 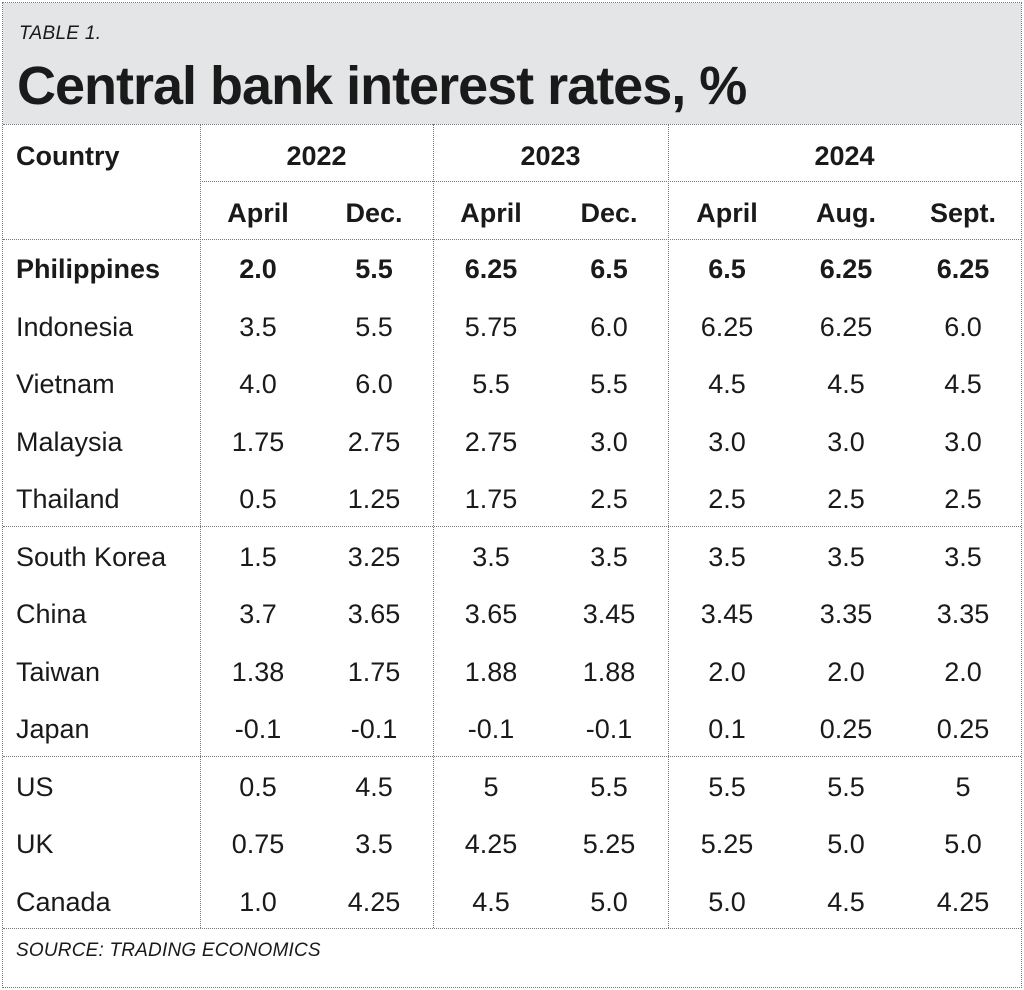 I want to click on year-header-2022: 2022, so click(x=316, y=156).